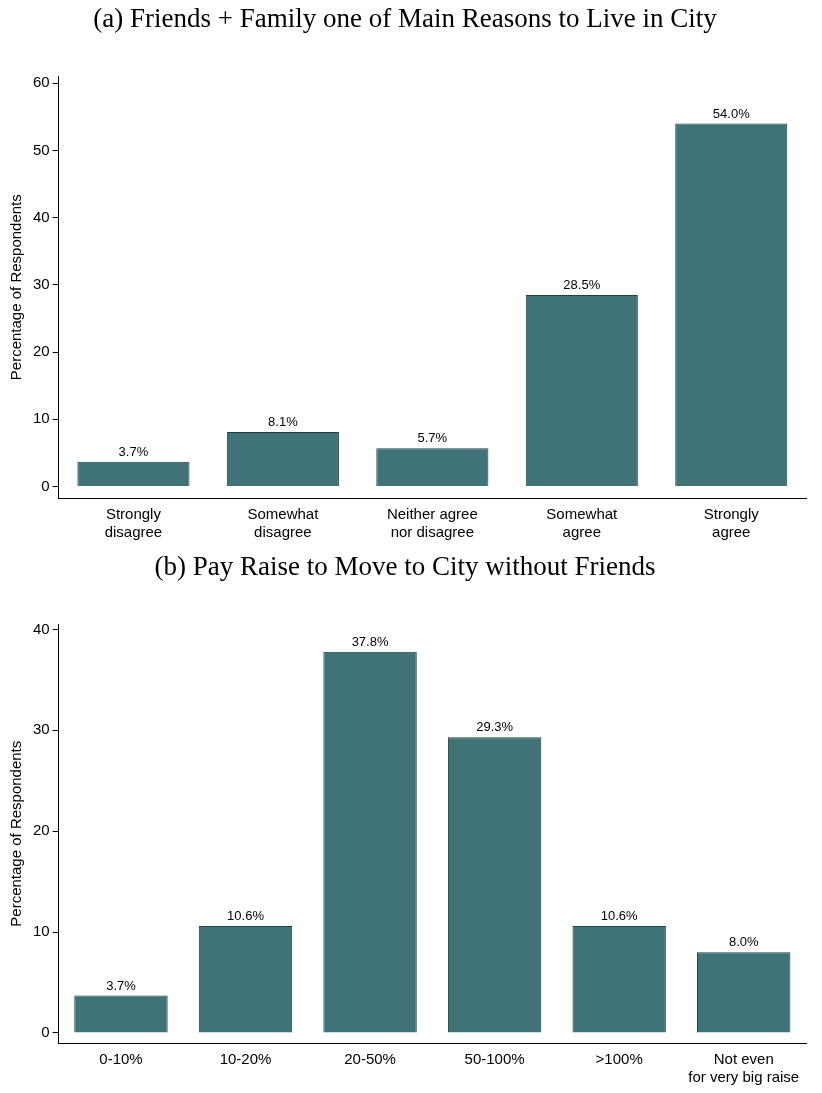 This screenshot has height=1093, width=822. What do you see at coordinates (370, 641) in the screenshot?
I see `data-label: 37.8%` at bounding box center [370, 641].